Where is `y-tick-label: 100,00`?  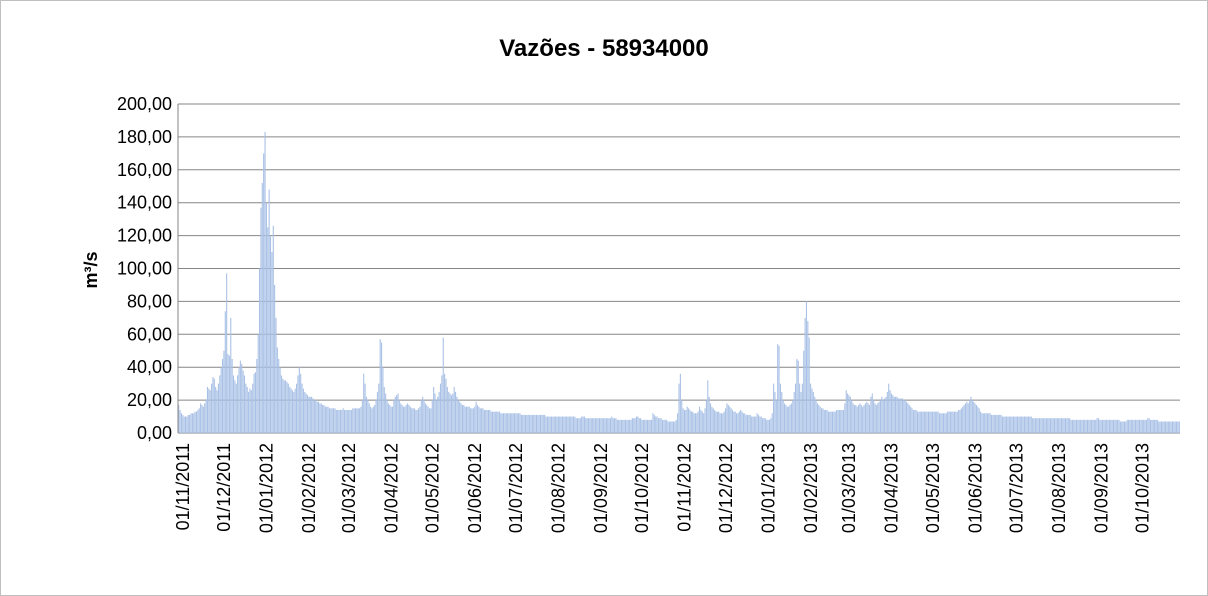 y-tick-label: 100,00 is located at coordinates (144, 269).